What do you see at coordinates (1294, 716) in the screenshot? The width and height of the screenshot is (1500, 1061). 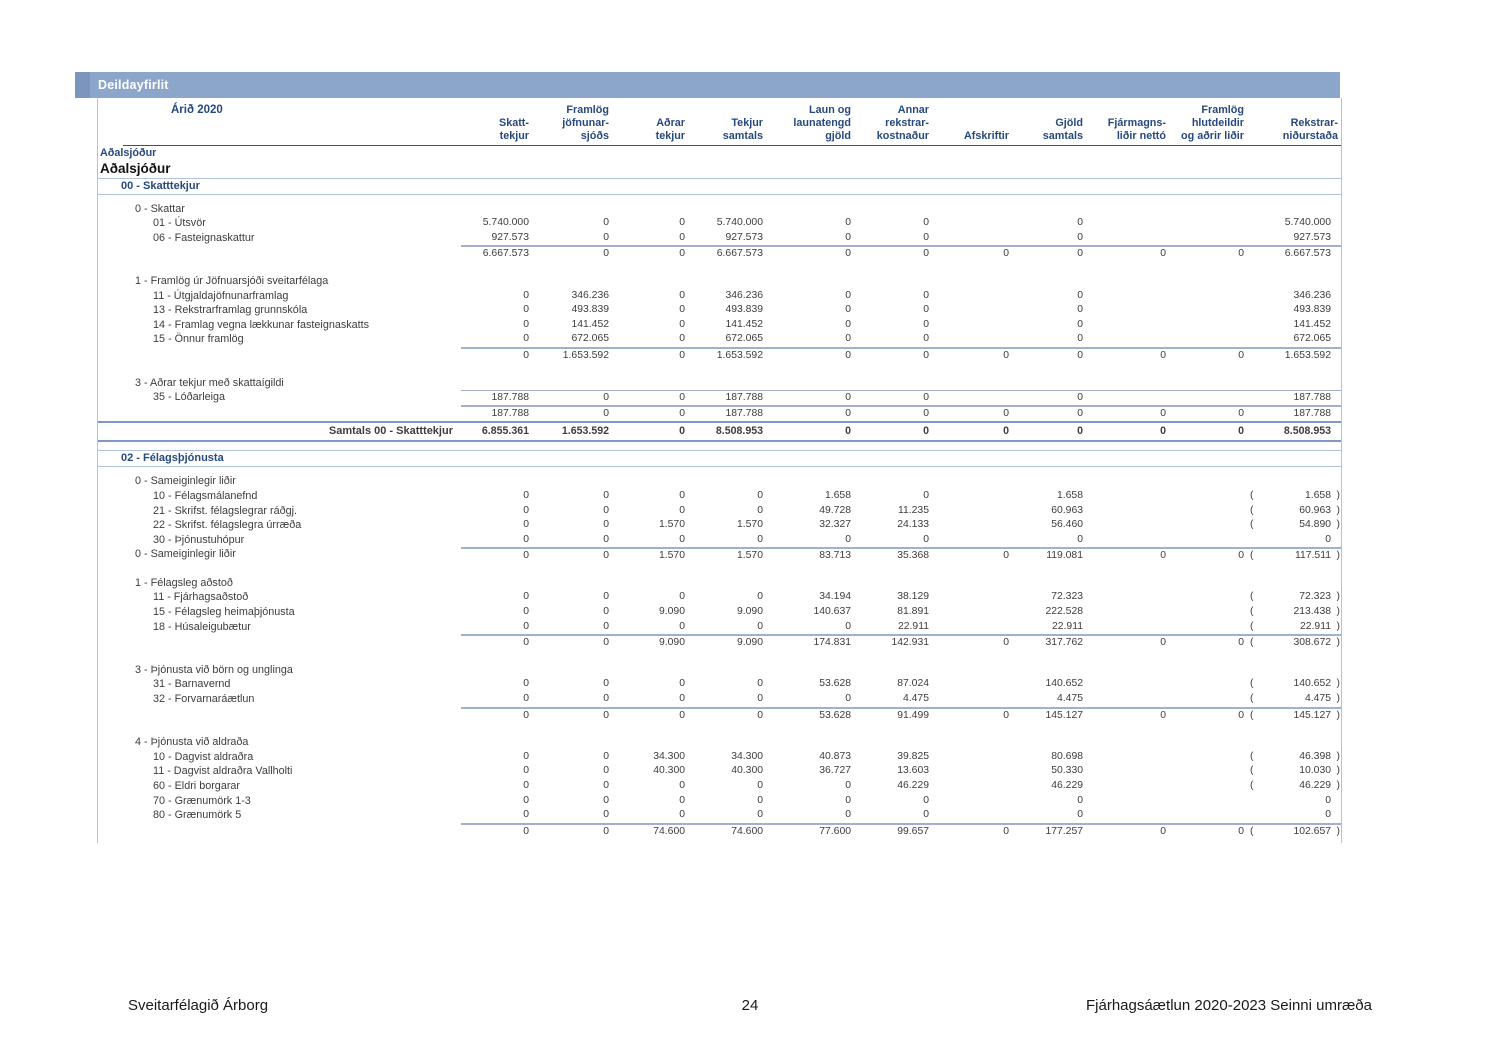 I see `cell: (145.127)` at bounding box center [1294, 716].